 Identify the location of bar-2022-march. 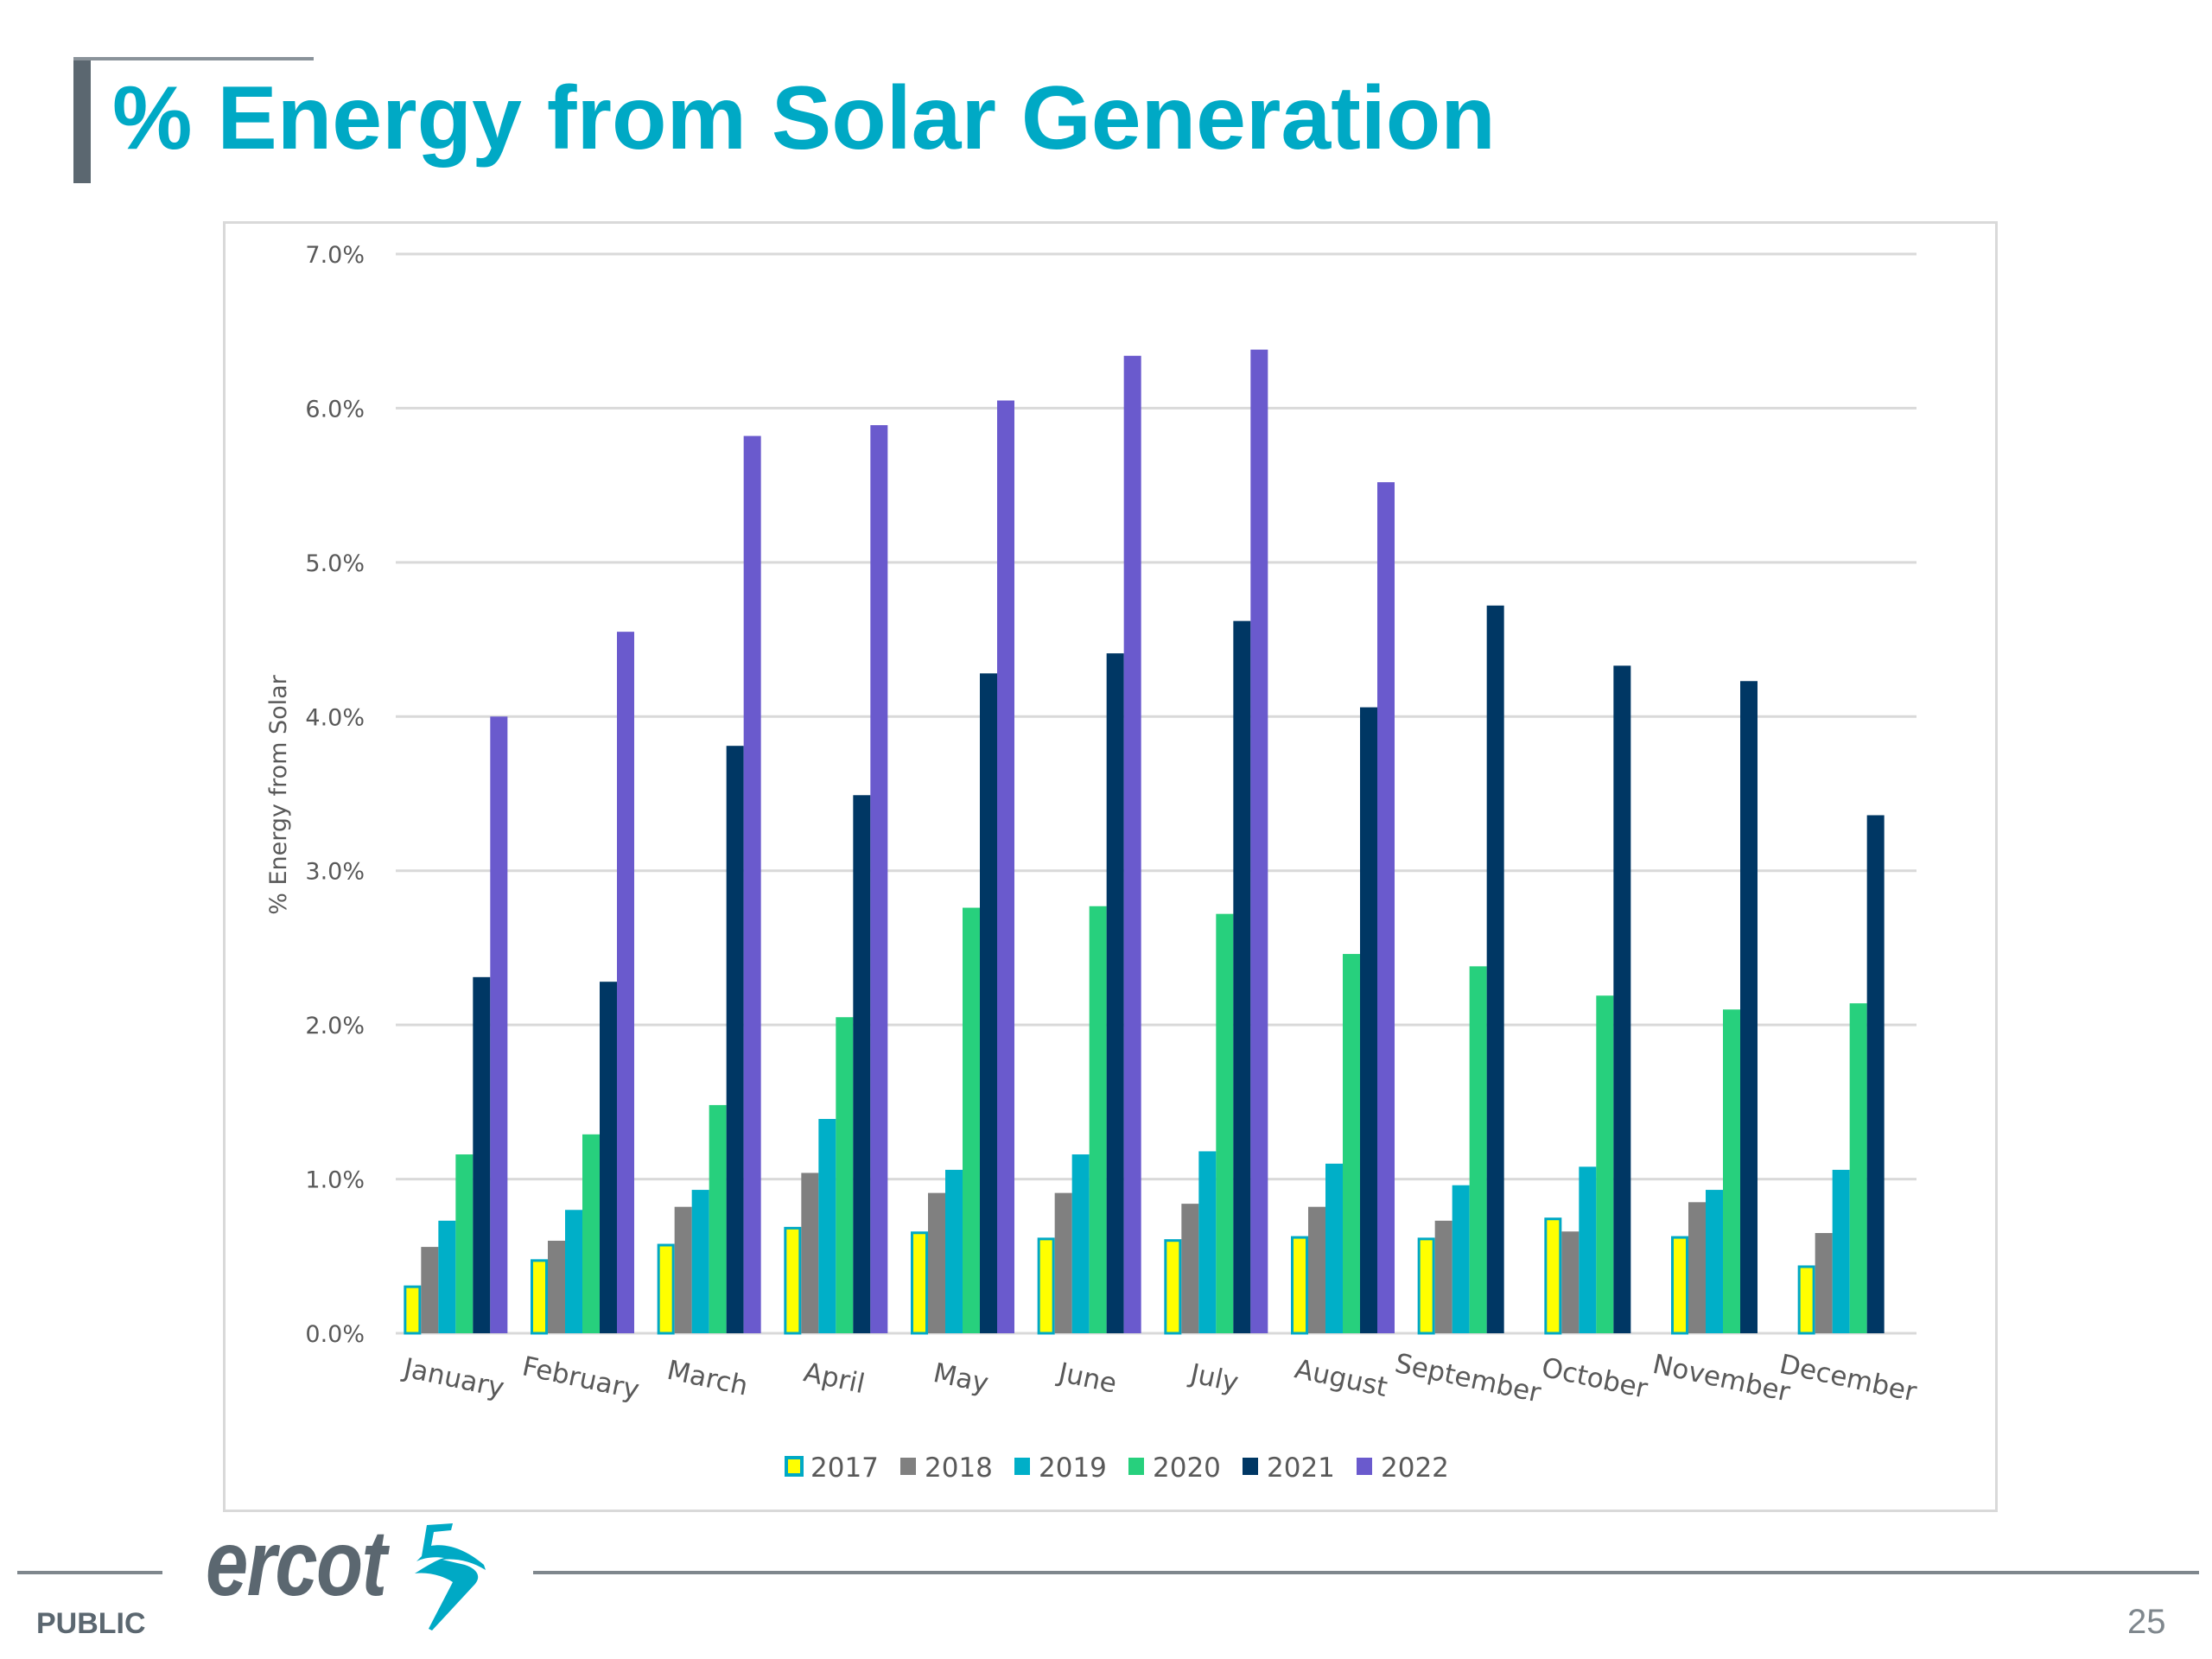
(752, 884).